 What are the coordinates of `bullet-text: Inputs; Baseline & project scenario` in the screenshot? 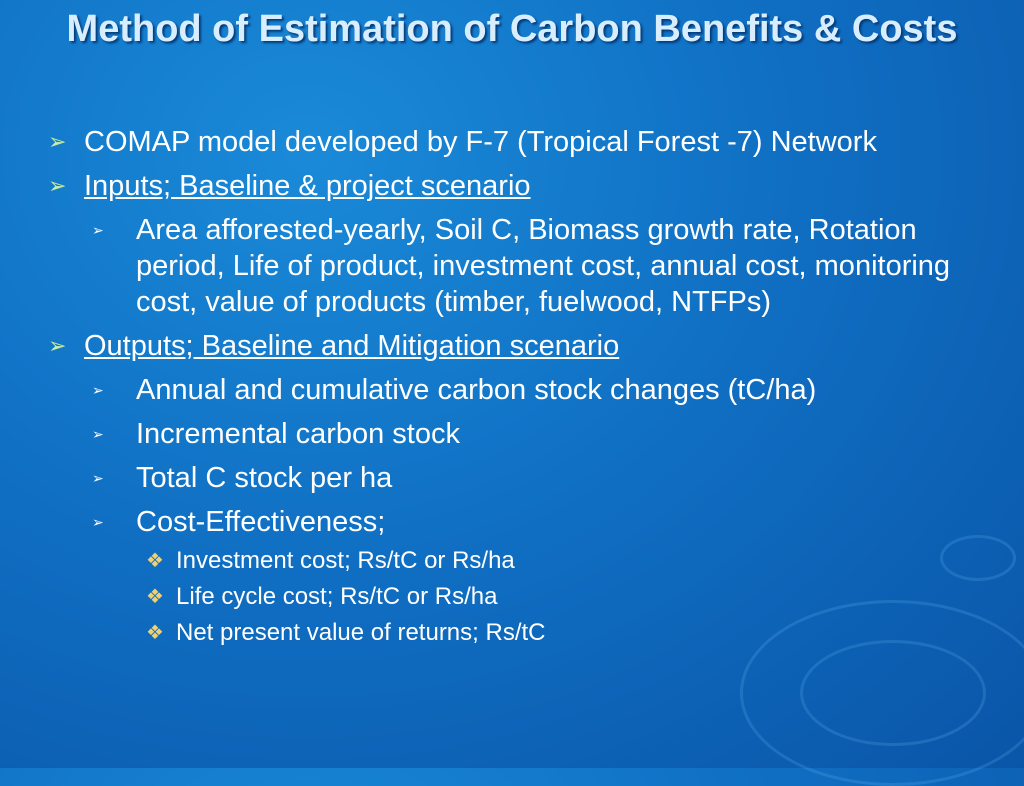 It's located at (307, 186).